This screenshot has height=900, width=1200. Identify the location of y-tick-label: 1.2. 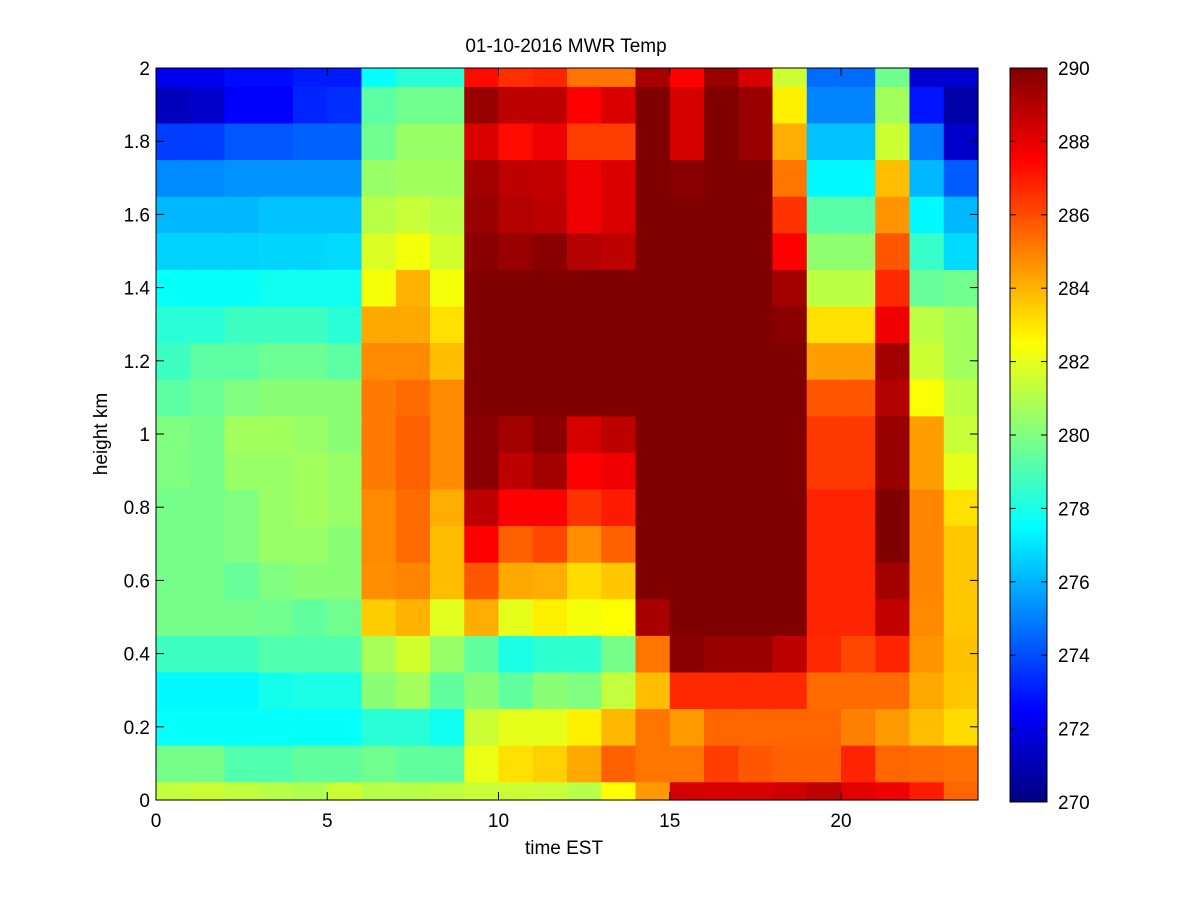
(137, 362).